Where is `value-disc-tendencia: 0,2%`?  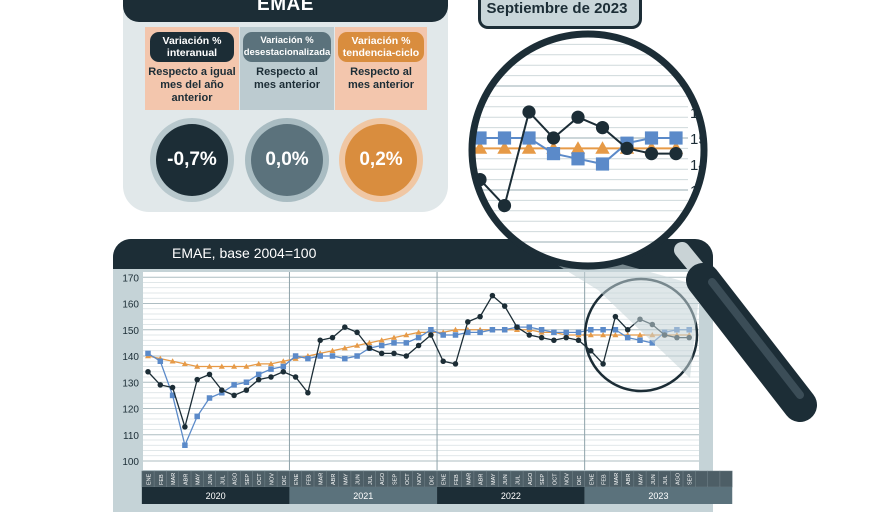 value-disc-tendencia: 0,2% is located at coordinates (381, 160).